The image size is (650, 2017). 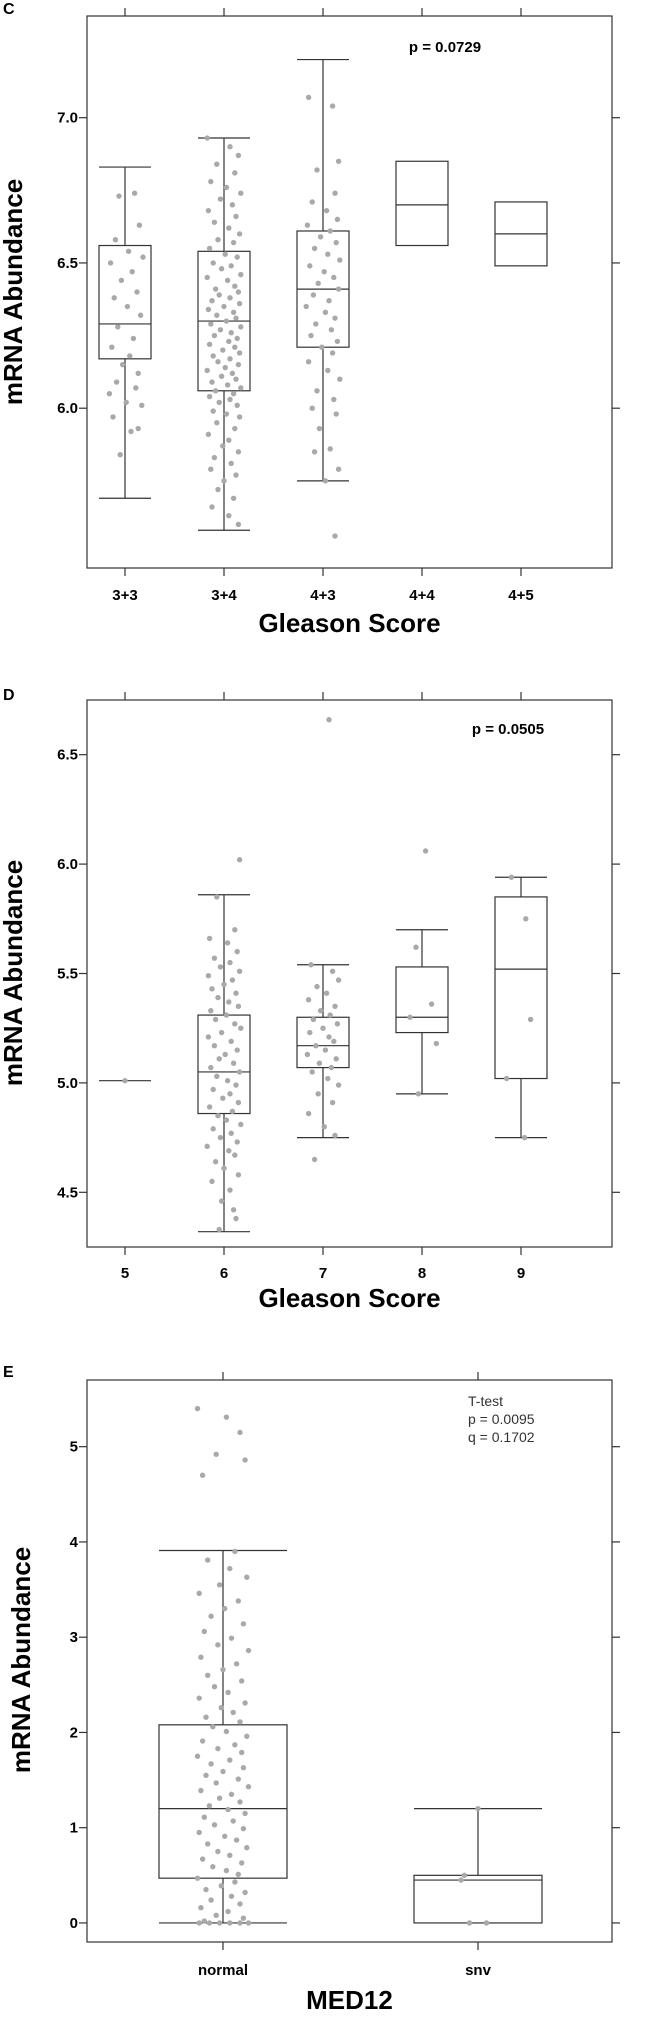 What do you see at coordinates (422, 1273) in the screenshot?
I see `x-tick-label: 8` at bounding box center [422, 1273].